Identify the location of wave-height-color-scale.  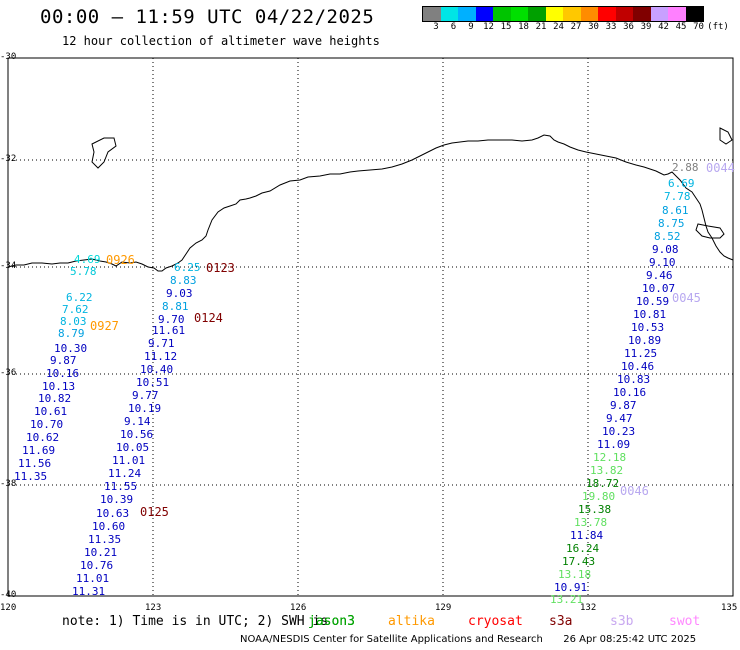
(563, 14).